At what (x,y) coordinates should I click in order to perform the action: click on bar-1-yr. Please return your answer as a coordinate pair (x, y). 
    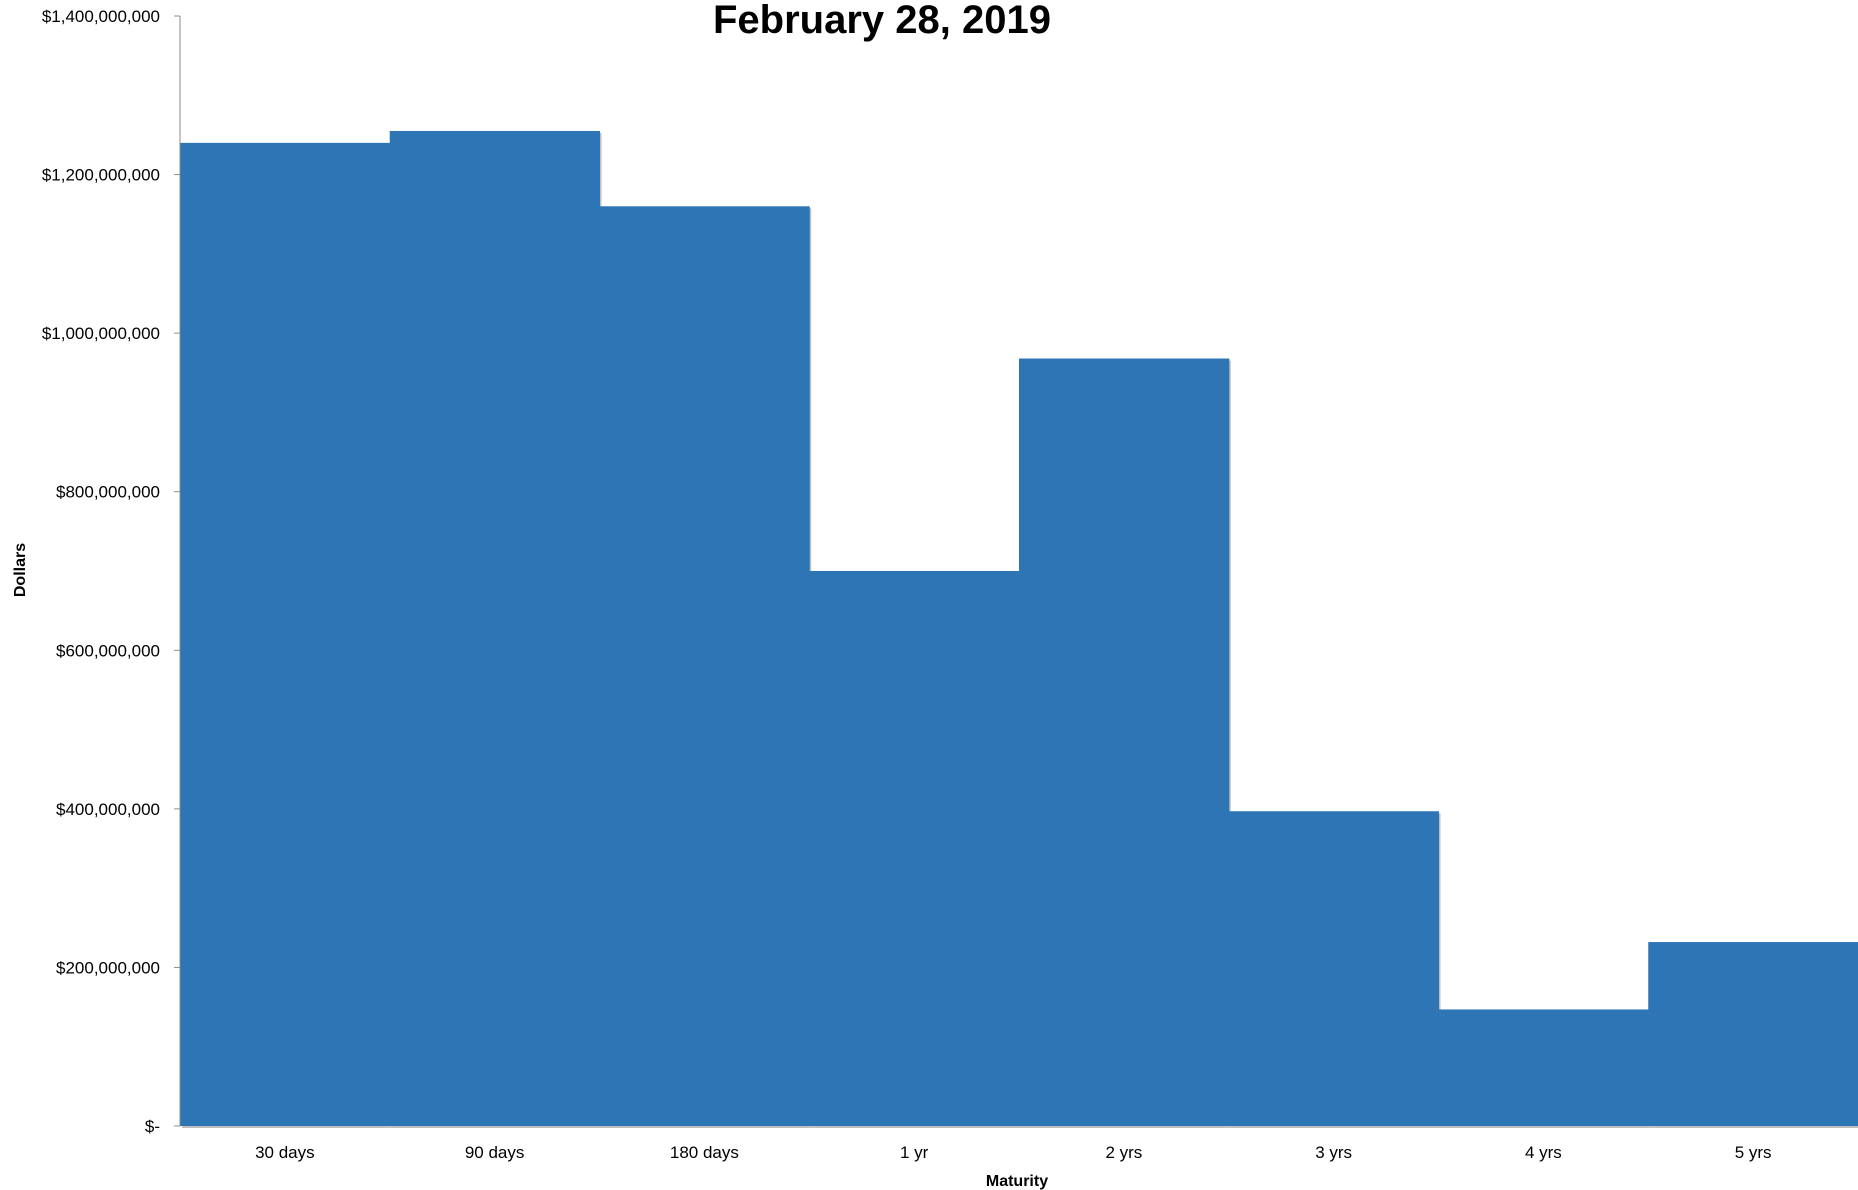
    Looking at the image, I should click on (914, 848).